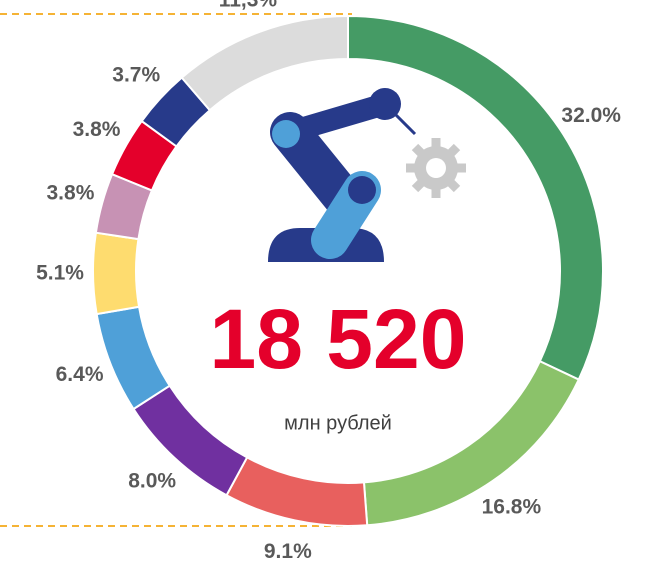  Describe the element at coordinates (60, 272) in the screenshot. I see `slice-label: 5.1%` at that location.